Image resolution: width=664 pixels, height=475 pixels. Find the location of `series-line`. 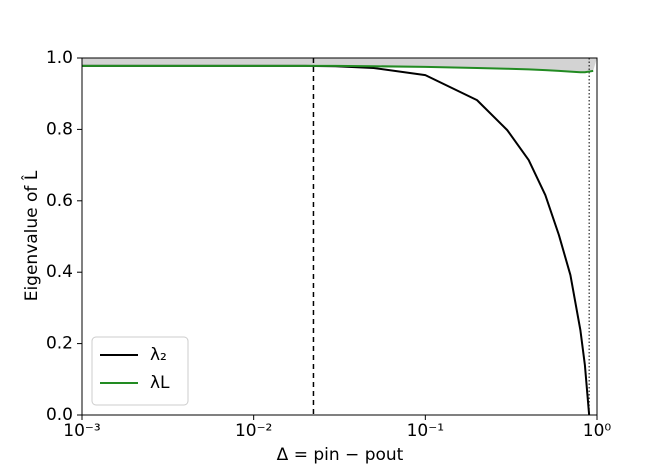

series-line is located at coordinates (338, 69).